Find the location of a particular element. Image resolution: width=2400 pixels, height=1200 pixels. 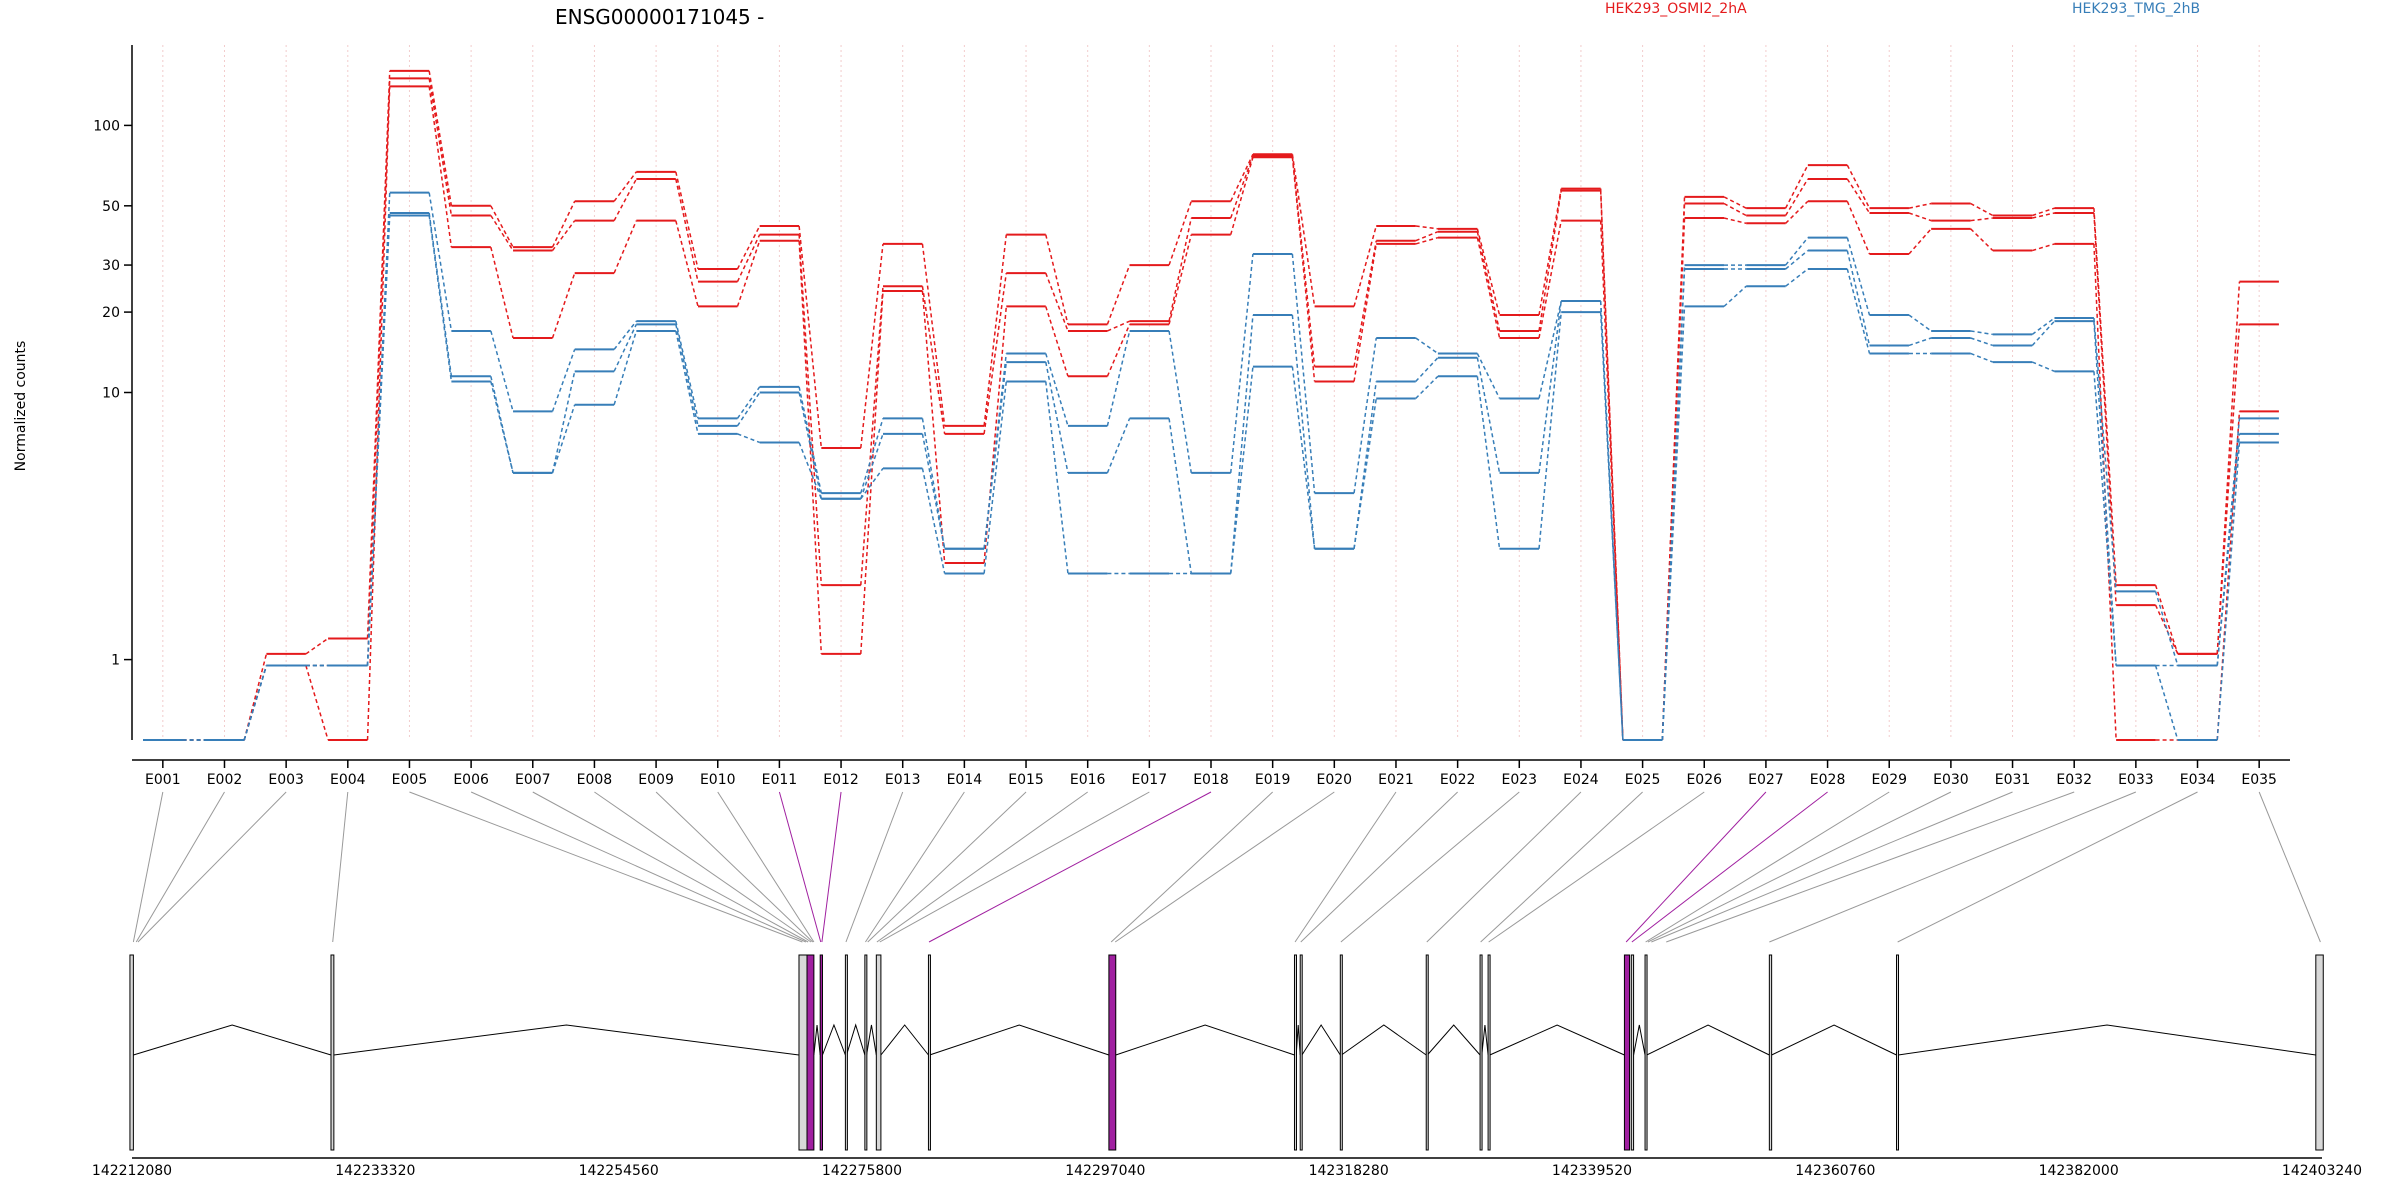

segment-E009 is located at coordinates (687, 220).